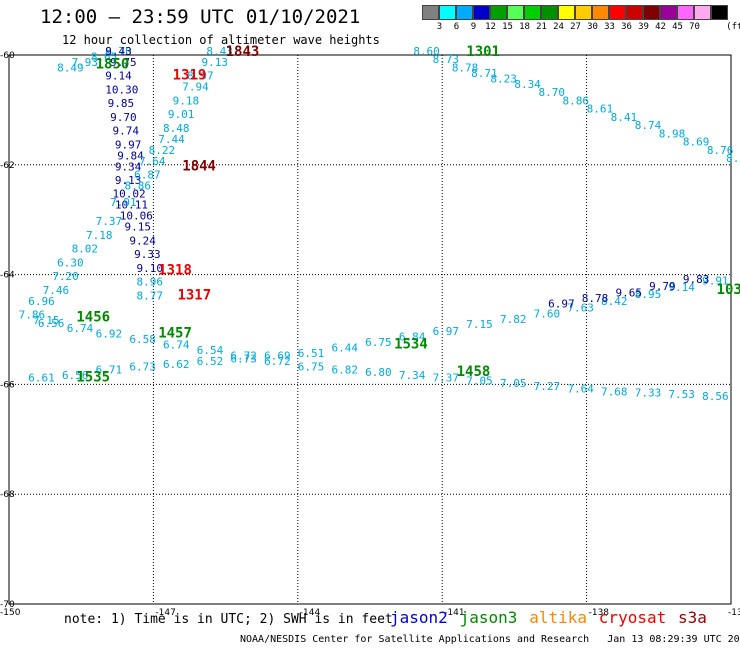  What do you see at coordinates (378, 372) in the screenshot?
I see `wave-height-value: 6.80` at bounding box center [378, 372].